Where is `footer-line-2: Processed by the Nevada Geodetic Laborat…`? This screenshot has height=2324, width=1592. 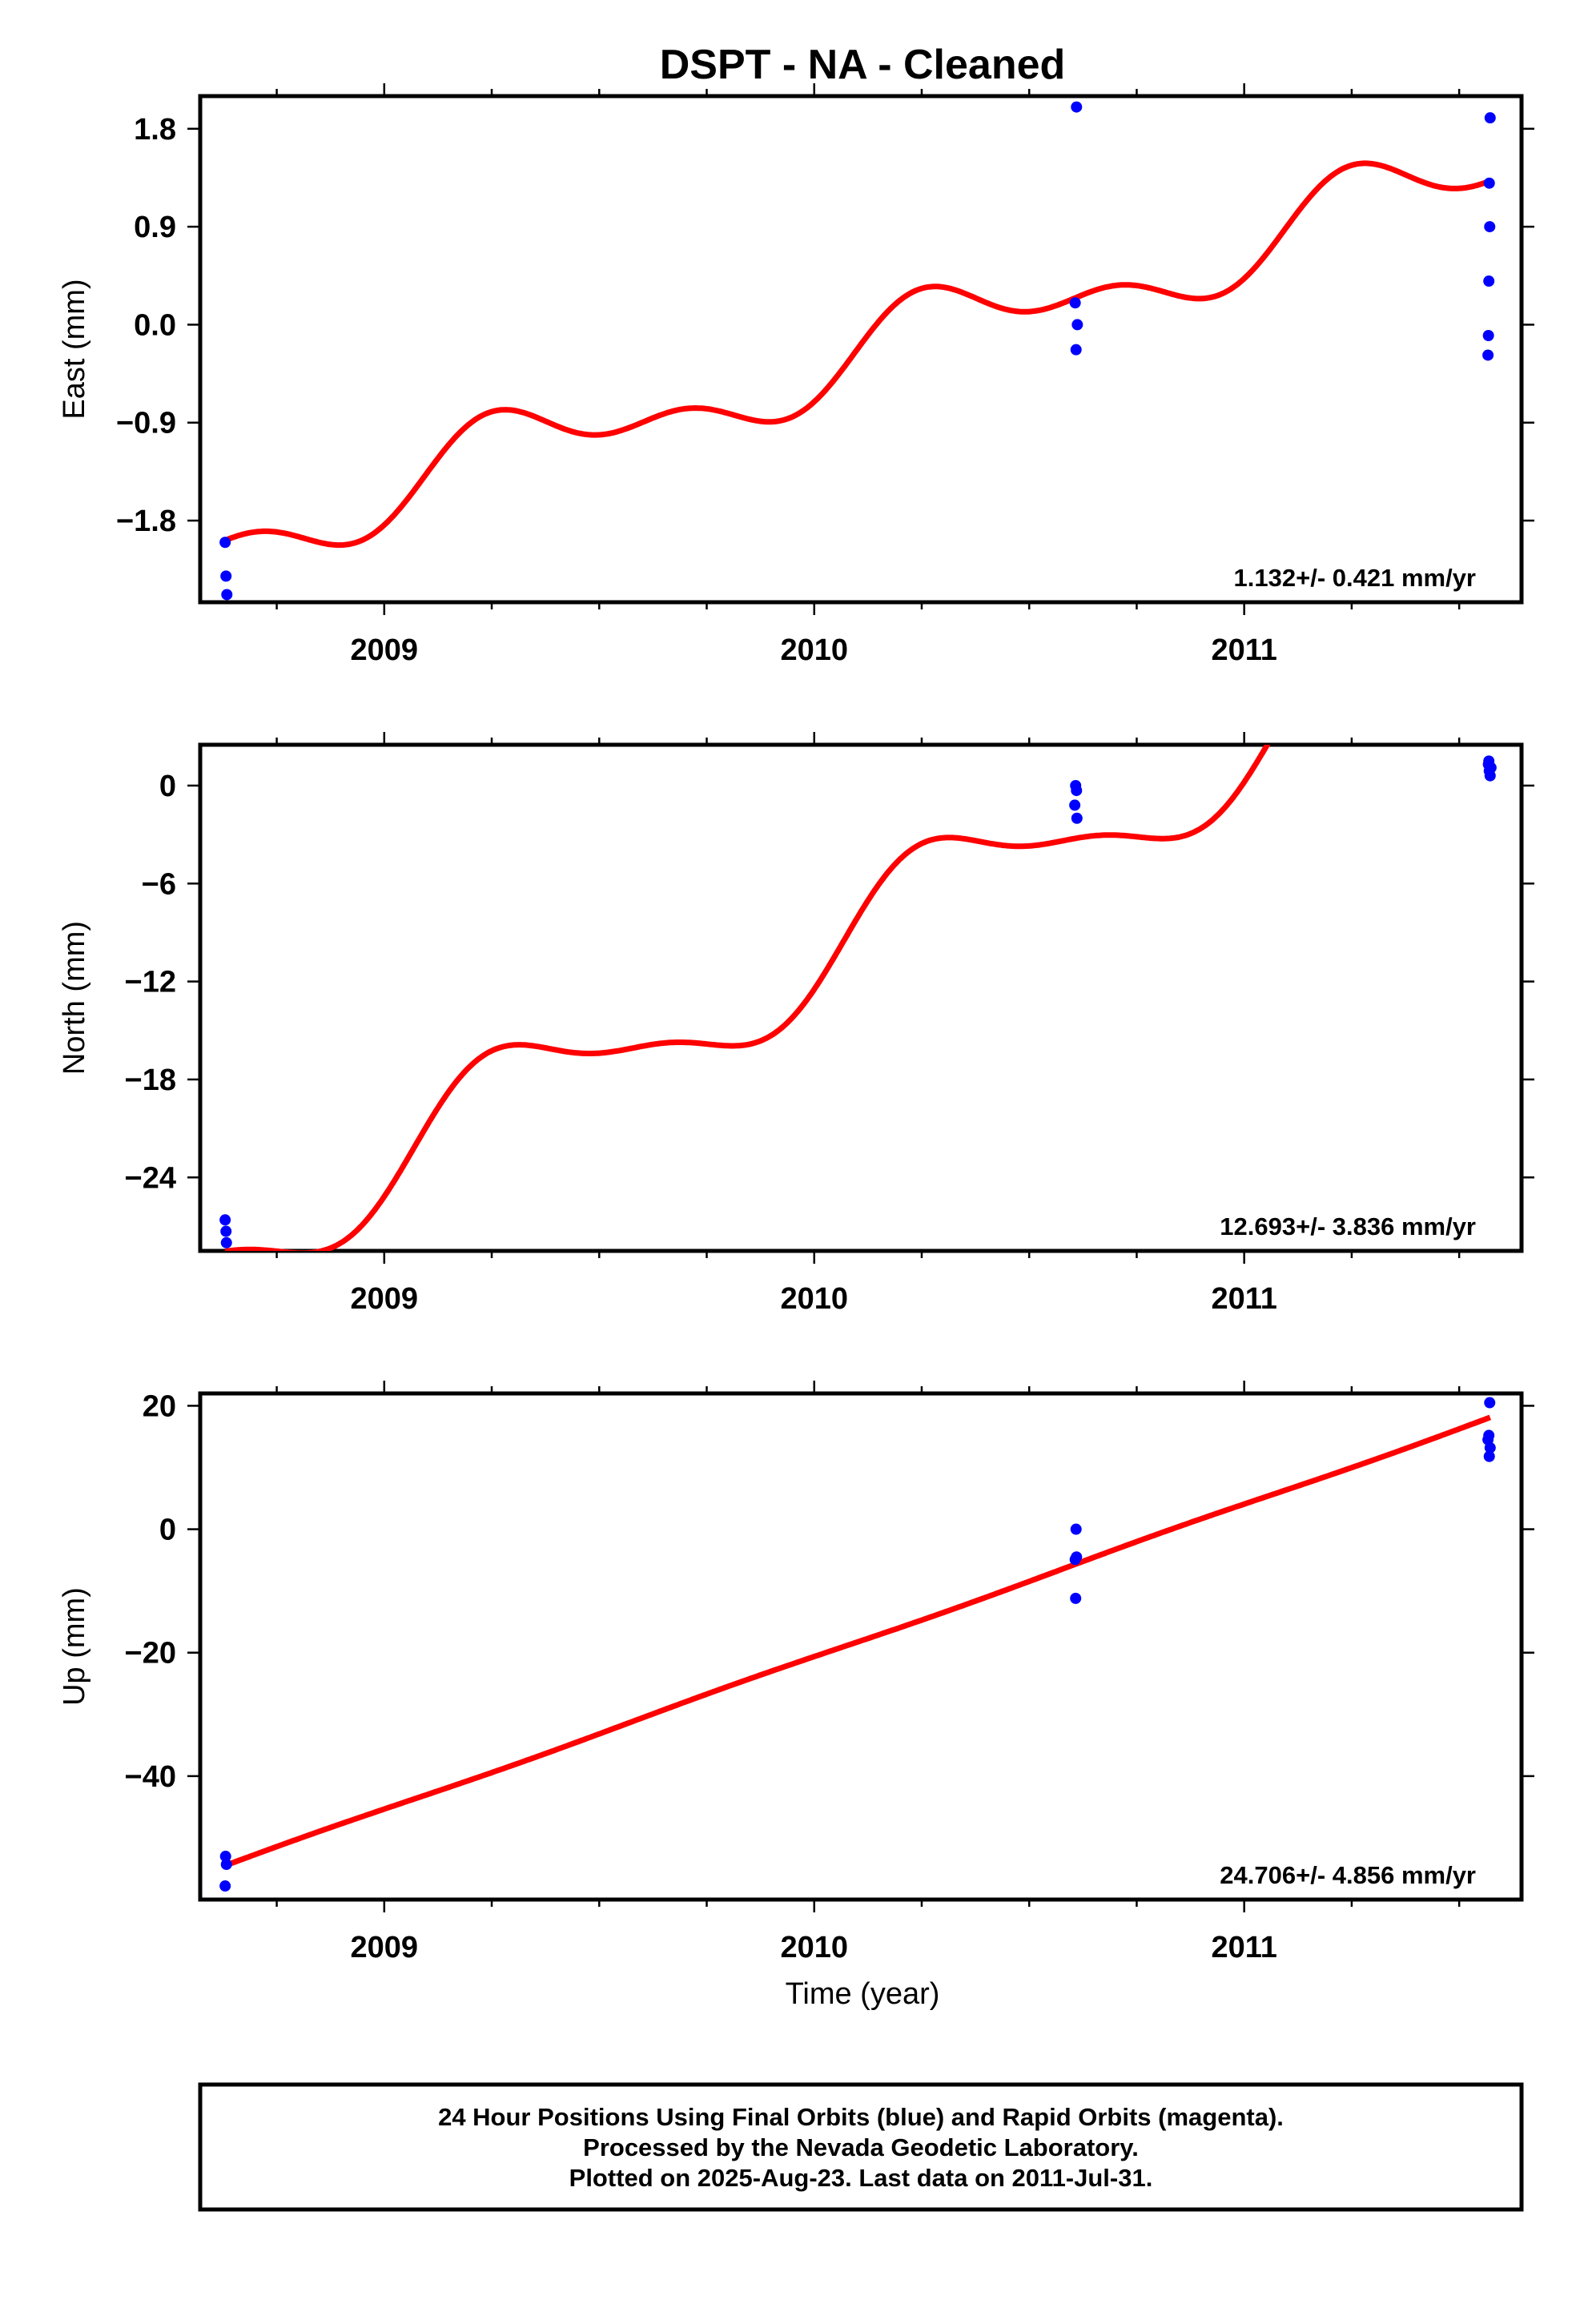
footer-line-2: Processed by the Nevada Geodetic Laborat… is located at coordinates (861, 2147).